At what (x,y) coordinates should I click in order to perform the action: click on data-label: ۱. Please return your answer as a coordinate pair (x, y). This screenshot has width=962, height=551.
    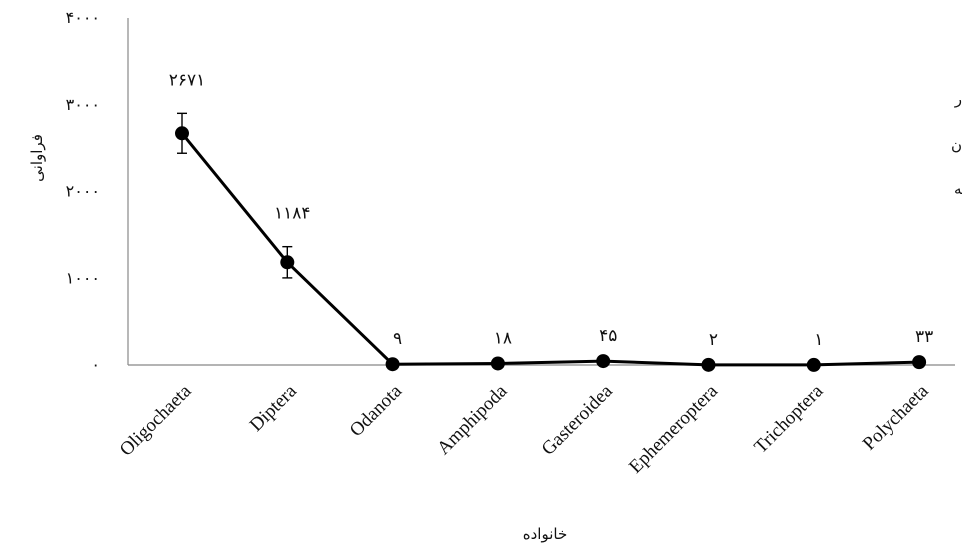
    Looking at the image, I should click on (818, 340).